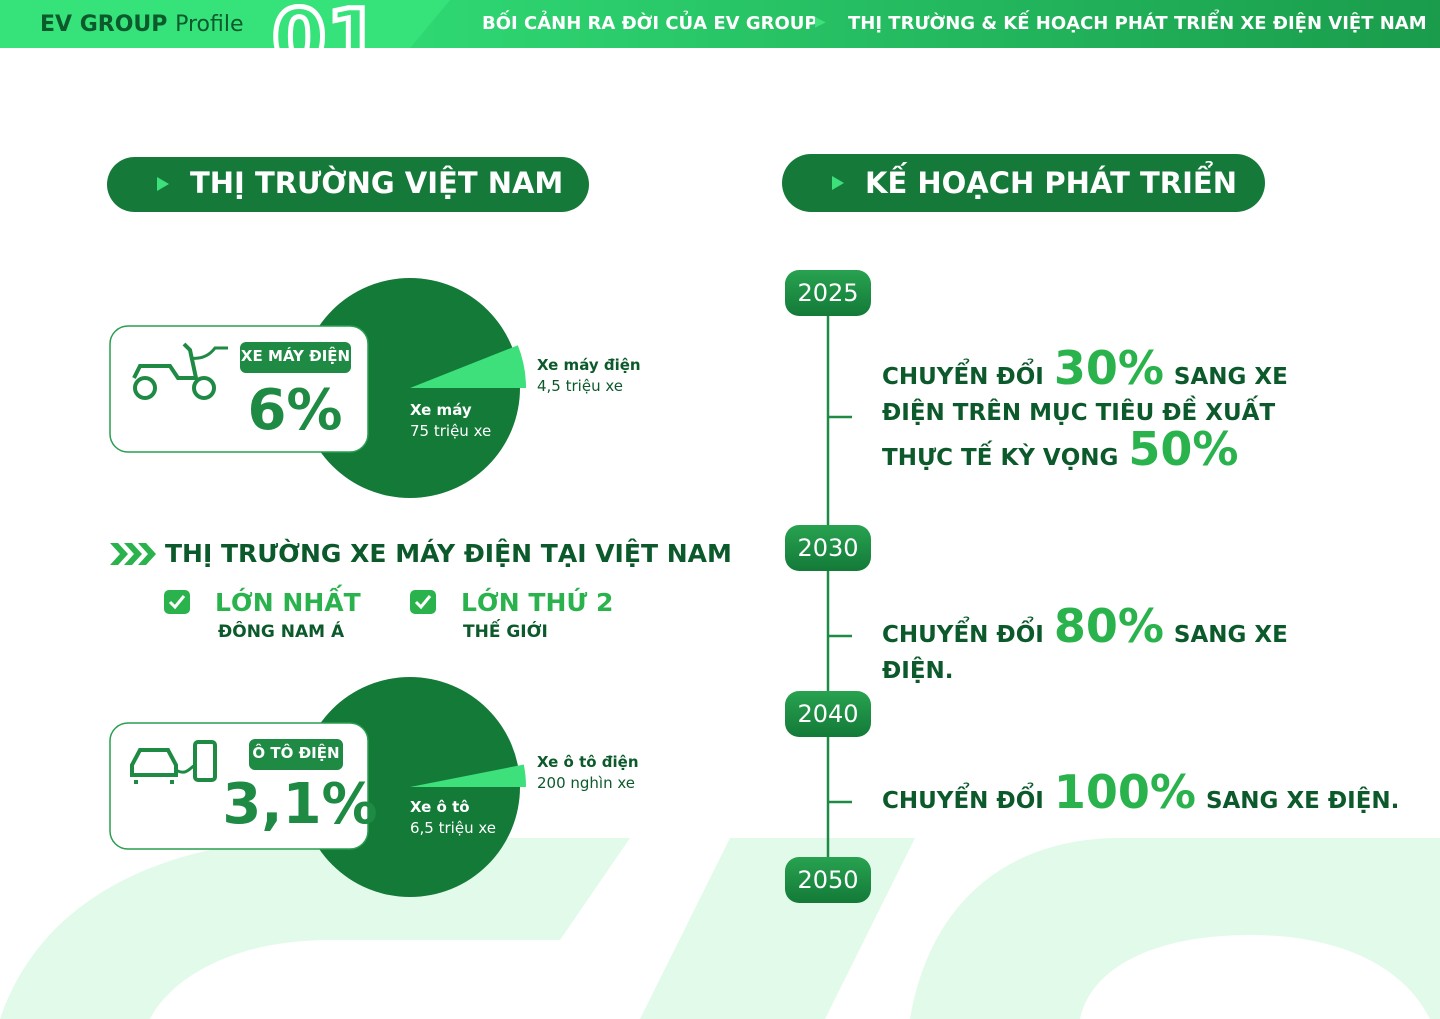 Image resolution: width=1440 pixels, height=1019 pixels. What do you see at coordinates (448, 553) in the screenshot?
I see `highlight-title: THỊ TRƯỜNG XE MÁY ĐIỆN TẠI VIỆT NAM` at bounding box center [448, 553].